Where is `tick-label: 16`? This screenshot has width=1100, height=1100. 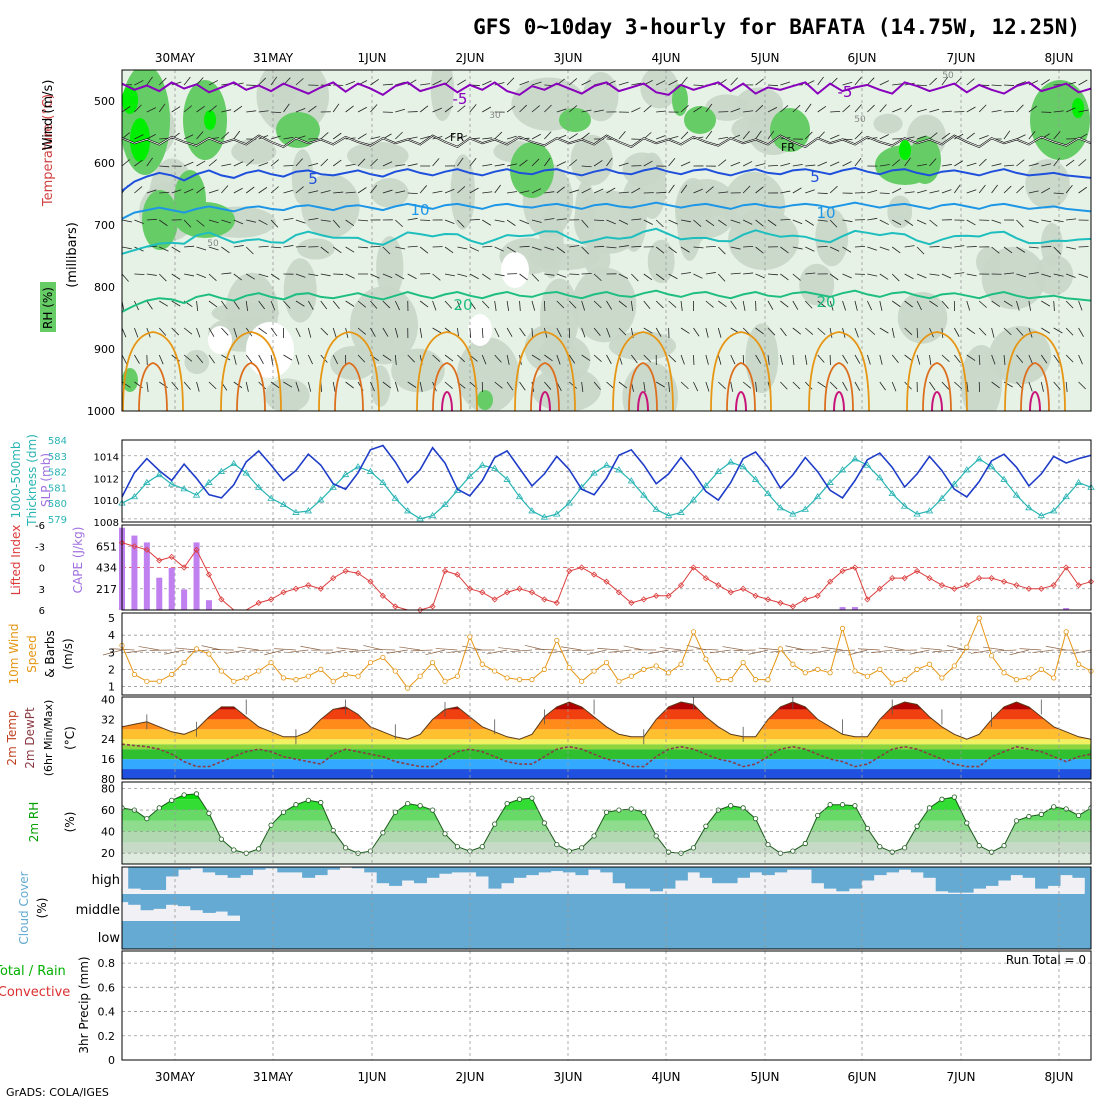 tick-label: 16 is located at coordinates (108, 759).